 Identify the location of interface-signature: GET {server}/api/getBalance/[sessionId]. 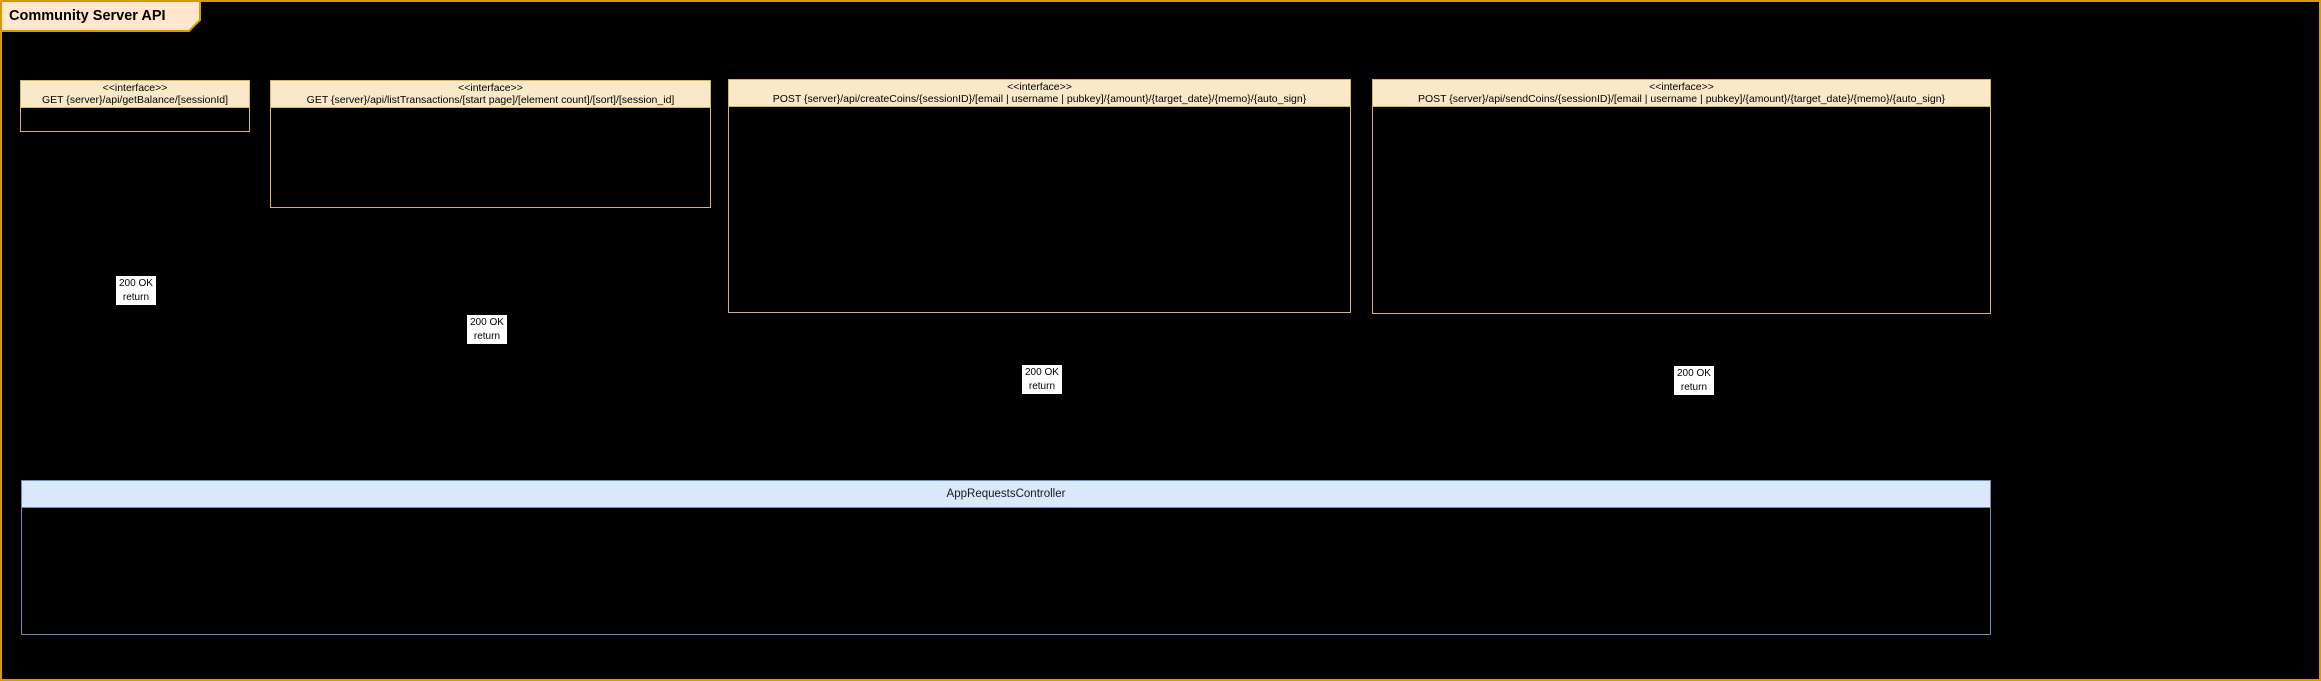
(135, 99).